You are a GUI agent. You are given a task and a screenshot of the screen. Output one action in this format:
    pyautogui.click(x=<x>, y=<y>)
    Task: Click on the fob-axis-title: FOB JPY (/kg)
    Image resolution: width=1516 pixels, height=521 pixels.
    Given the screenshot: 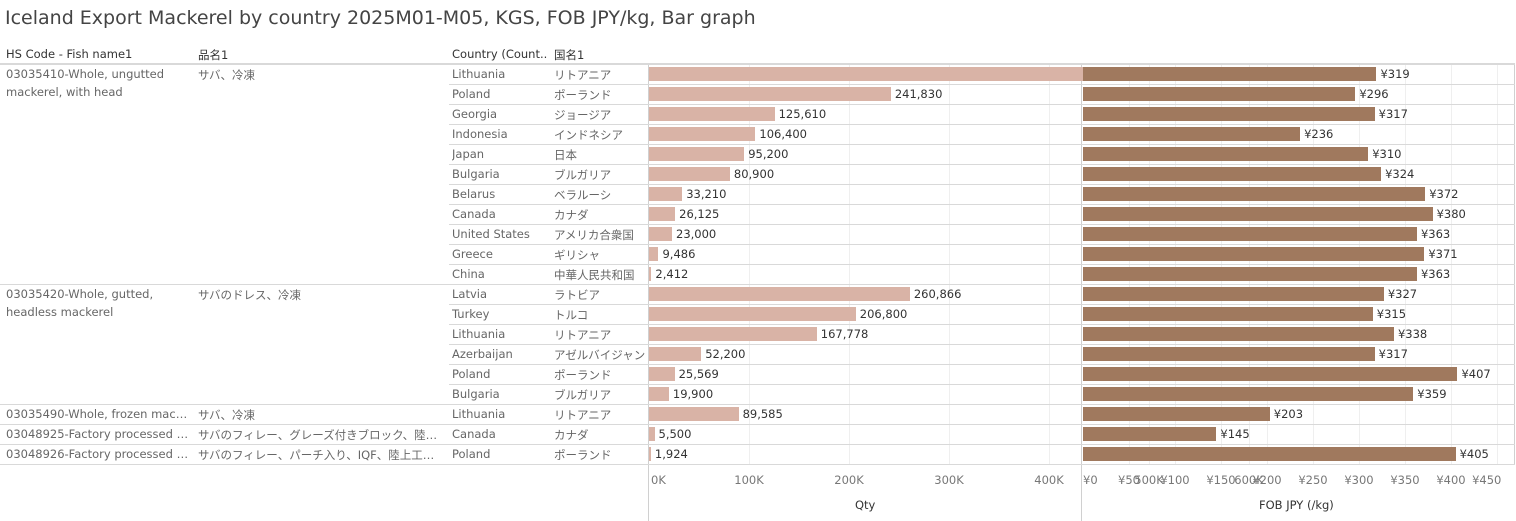 What is the action you would take?
    pyautogui.click(x=1296, y=505)
    